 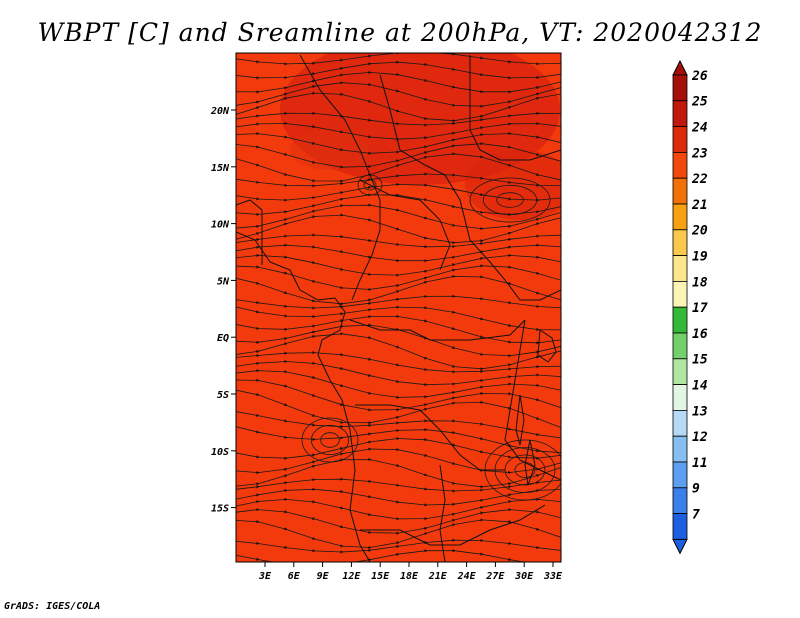 What do you see at coordinates (680, 546) in the screenshot?
I see `colorbar-min-arrow` at bounding box center [680, 546].